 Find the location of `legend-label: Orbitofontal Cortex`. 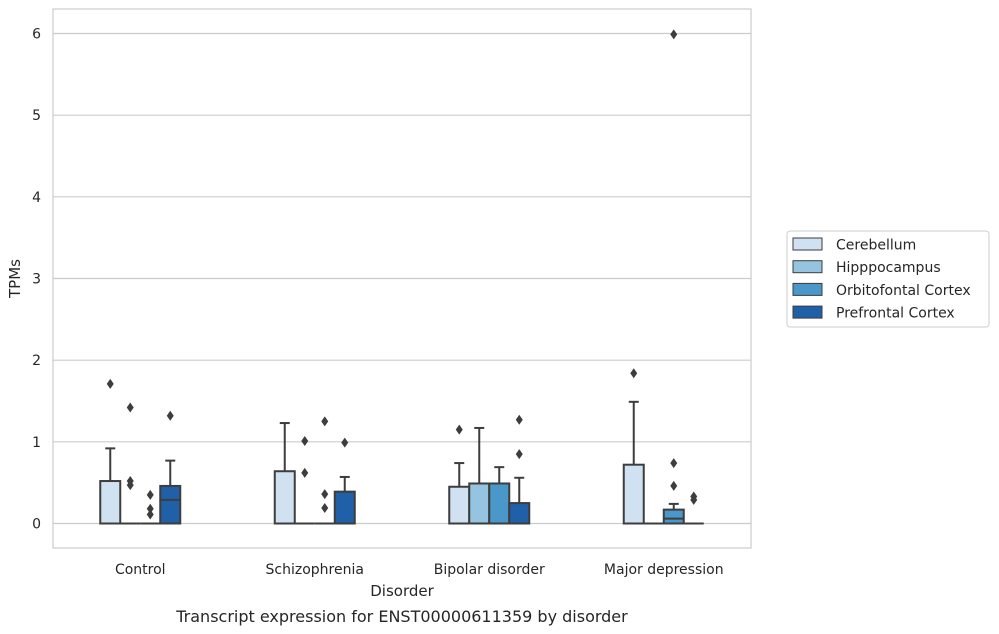

legend-label: Orbitofontal Cortex is located at coordinates (903, 291).